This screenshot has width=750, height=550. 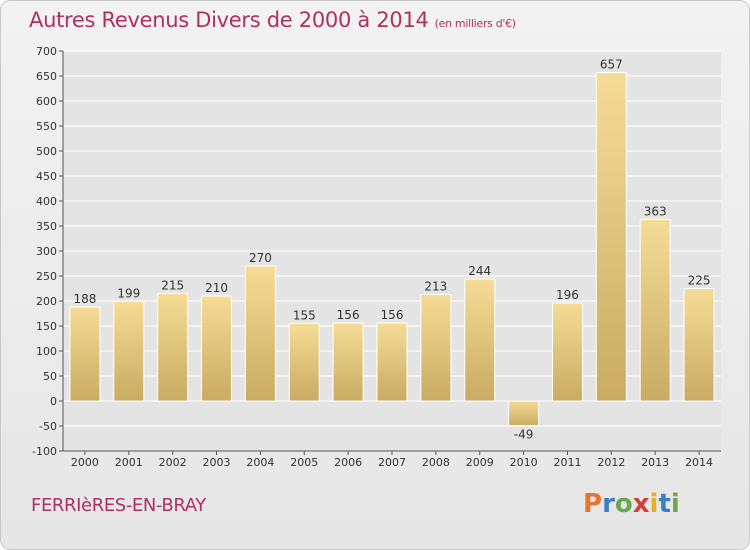 What do you see at coordinates (699, 462) in the screenshot?
I see `x-tick-label: 2014` at bounding box center [699, 462].